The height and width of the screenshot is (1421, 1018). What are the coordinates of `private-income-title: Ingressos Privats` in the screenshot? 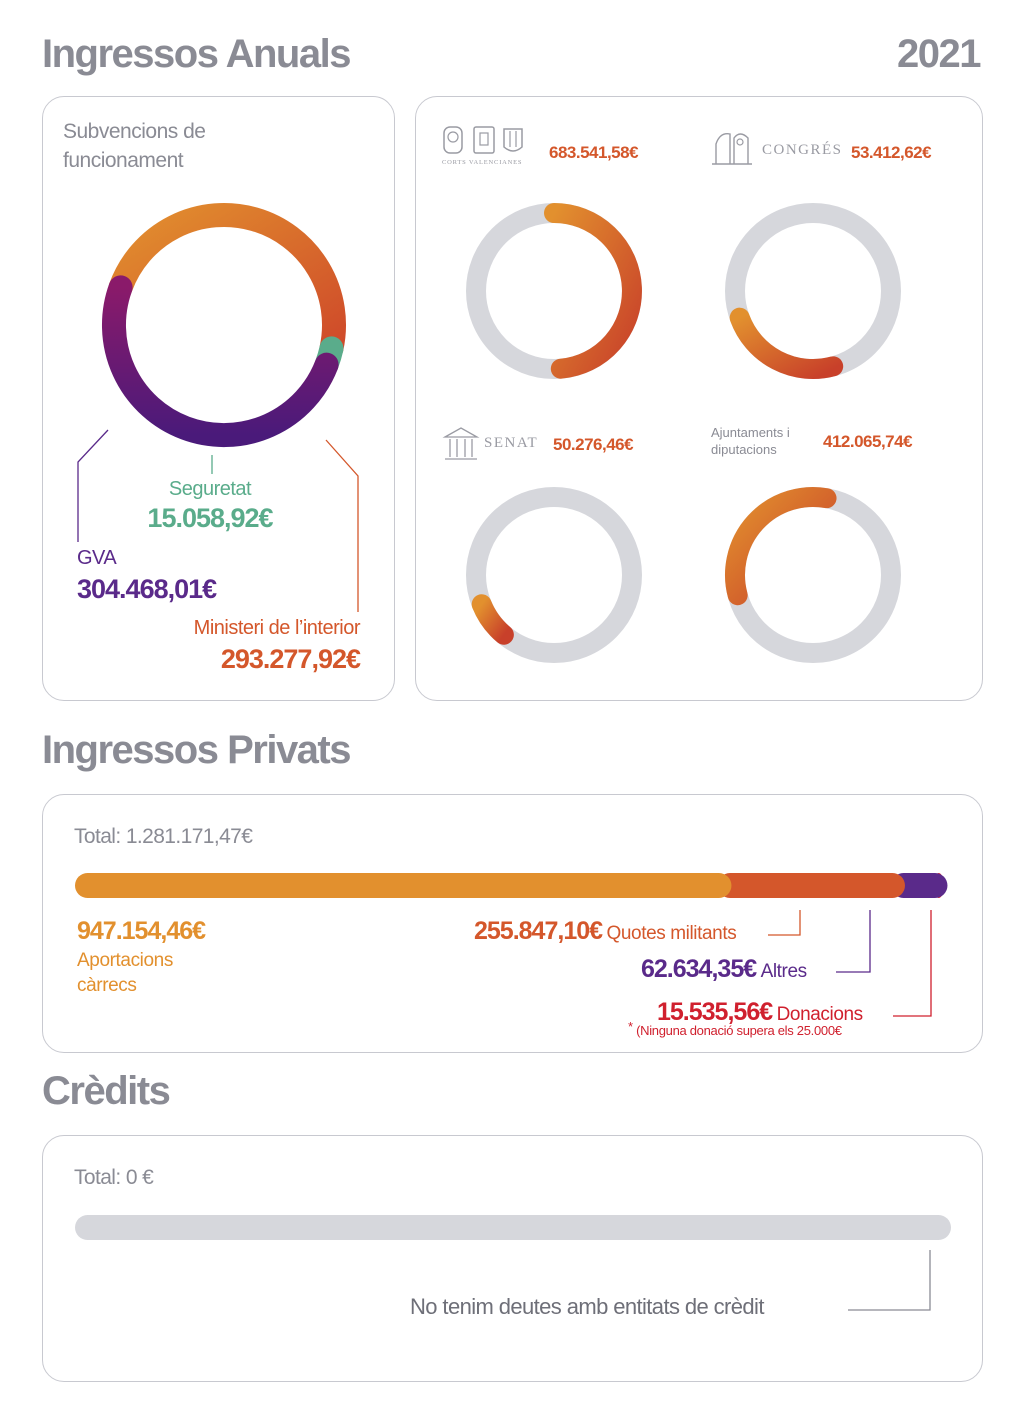 It's located at (197, 750).